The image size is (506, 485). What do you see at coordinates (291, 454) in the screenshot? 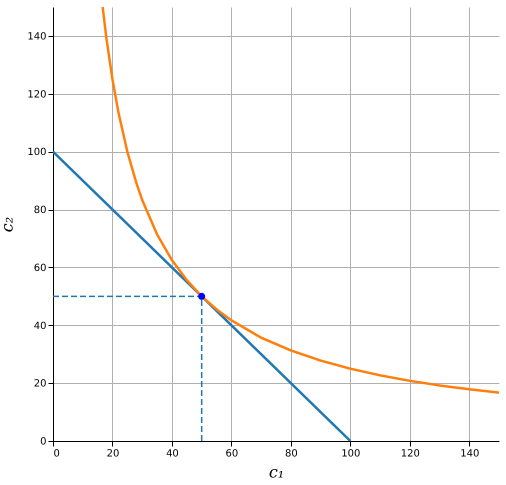
I see `x-tick-label: 80` at bounding box center [291, 454].